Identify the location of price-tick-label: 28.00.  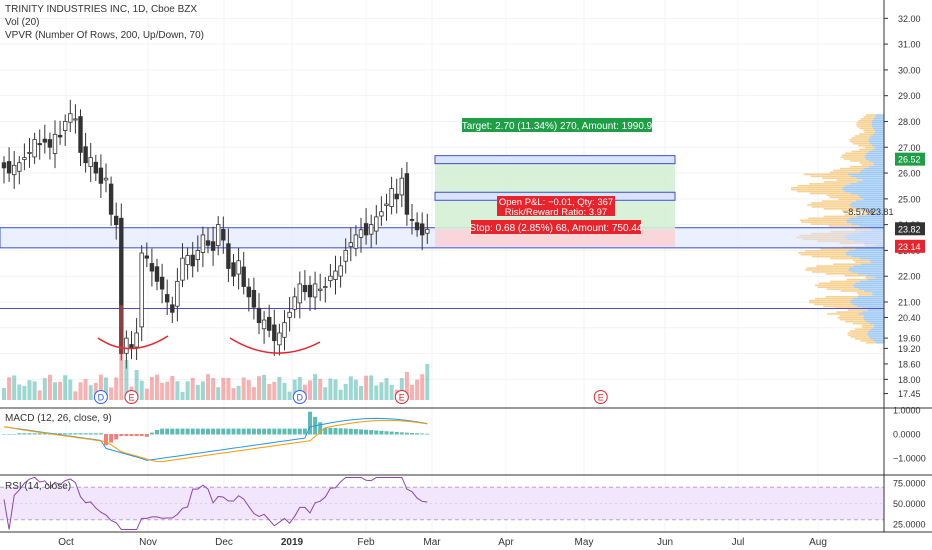
(909, 122).